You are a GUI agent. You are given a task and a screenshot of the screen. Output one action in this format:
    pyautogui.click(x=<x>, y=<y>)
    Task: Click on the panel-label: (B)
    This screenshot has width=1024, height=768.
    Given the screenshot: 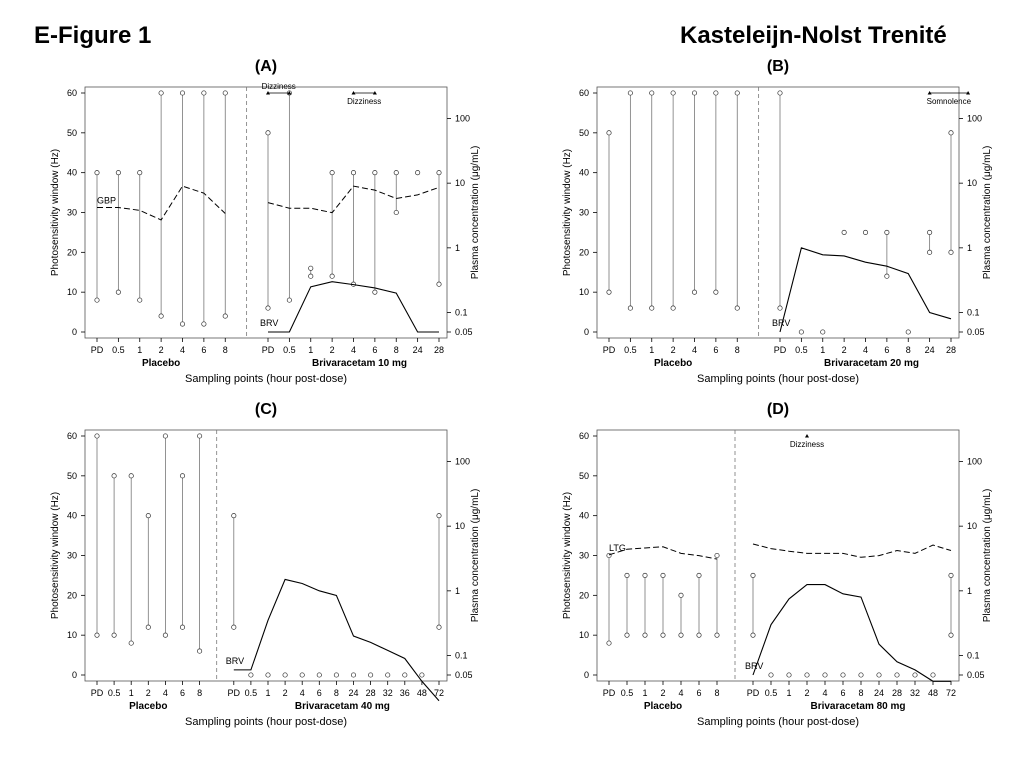 What is the action you would take?
    pyautogui.click(x=778, y=66)
    